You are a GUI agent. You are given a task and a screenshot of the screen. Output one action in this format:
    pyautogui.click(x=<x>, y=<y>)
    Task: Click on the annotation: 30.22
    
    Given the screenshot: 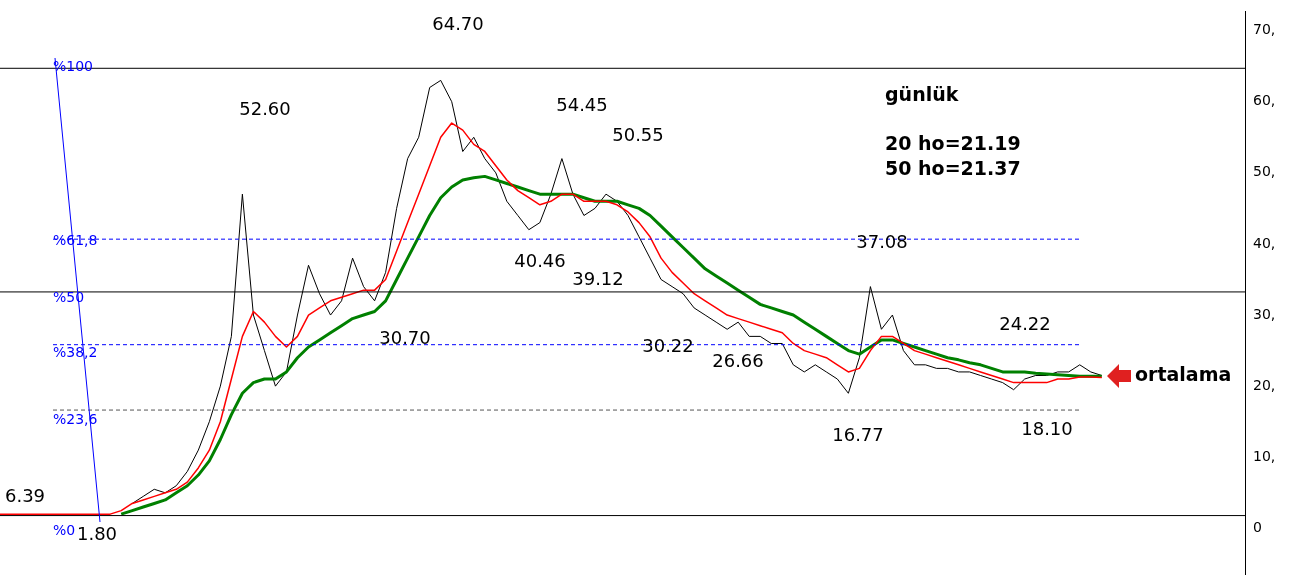 What is the action you would take?
    pyautogui.click(x=668, y=345)
    